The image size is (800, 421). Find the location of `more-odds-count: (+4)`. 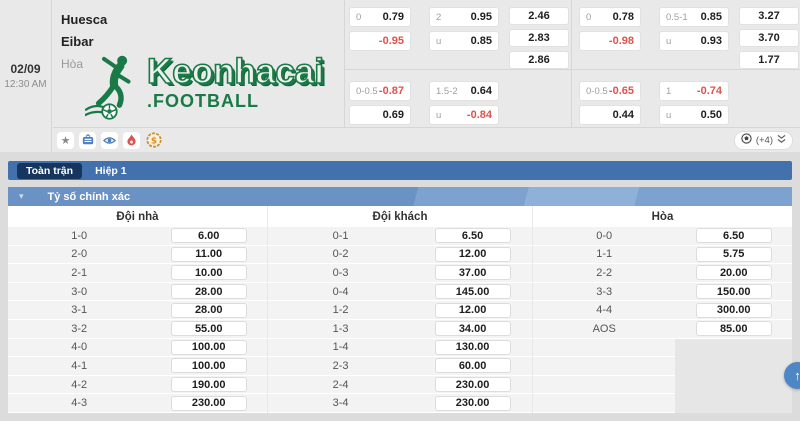

more-odds-count: (+4) is located at coordinates (764, 140).